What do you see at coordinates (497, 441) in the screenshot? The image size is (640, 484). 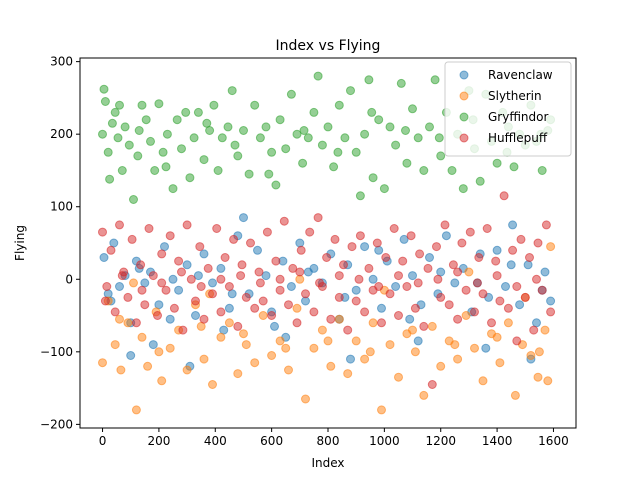 I see `x-tick-label: 1400` at bounding box center [497, 441].